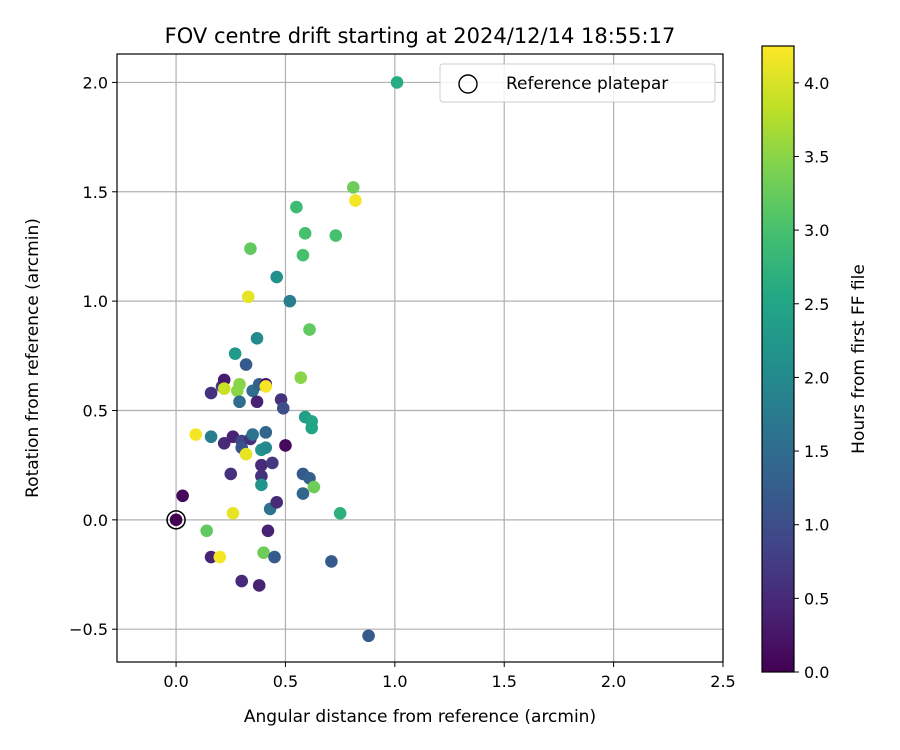 The image size is (900, 750). I want to click on reference-marker, so click(176, 520).